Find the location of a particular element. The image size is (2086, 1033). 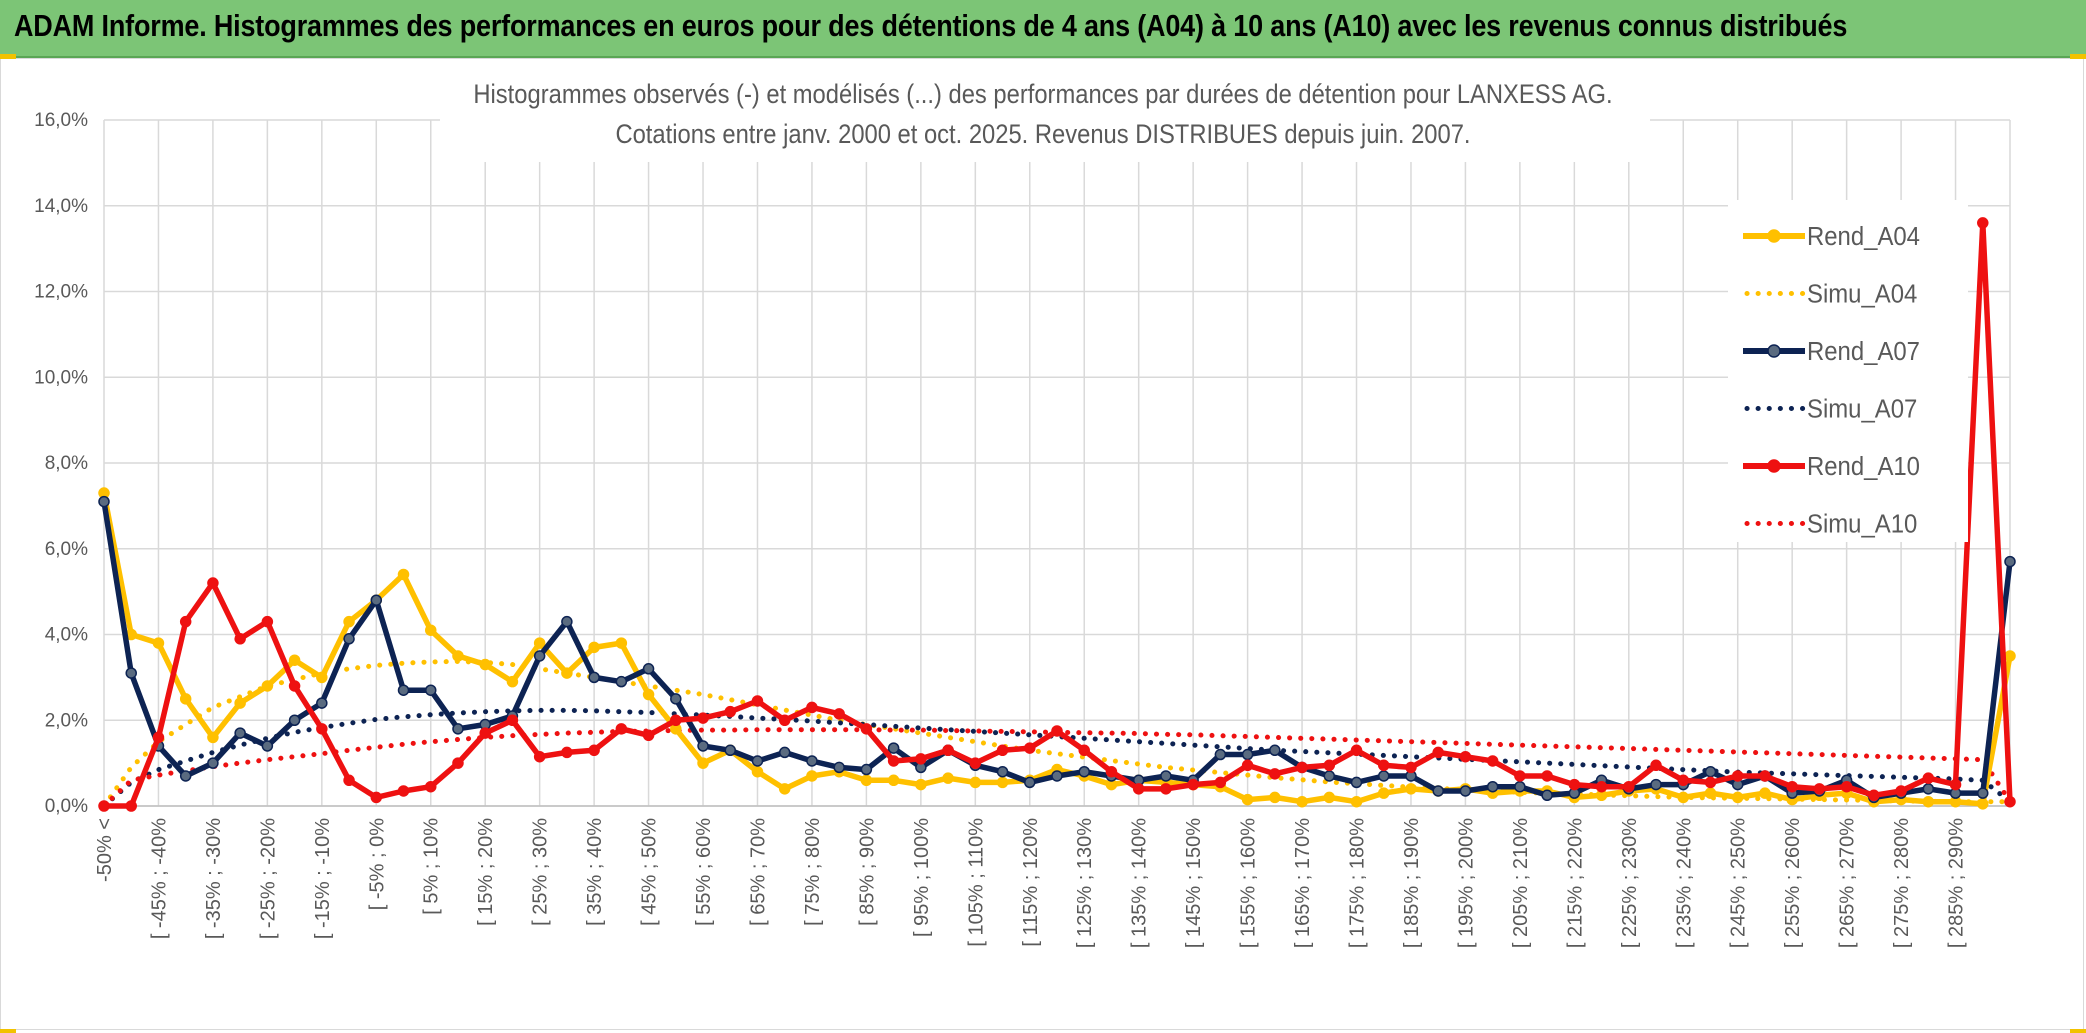

x-tick-label: [ -15% ; -10% is located at coordinates (323, 878).